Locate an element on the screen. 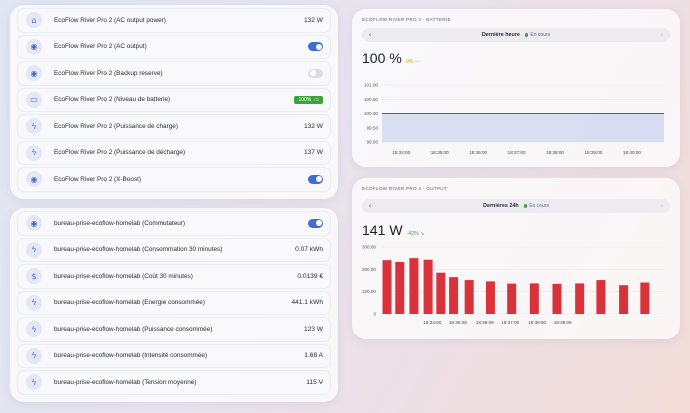  entity-value: 441.1 kWh is located at coordinates (307, 303).